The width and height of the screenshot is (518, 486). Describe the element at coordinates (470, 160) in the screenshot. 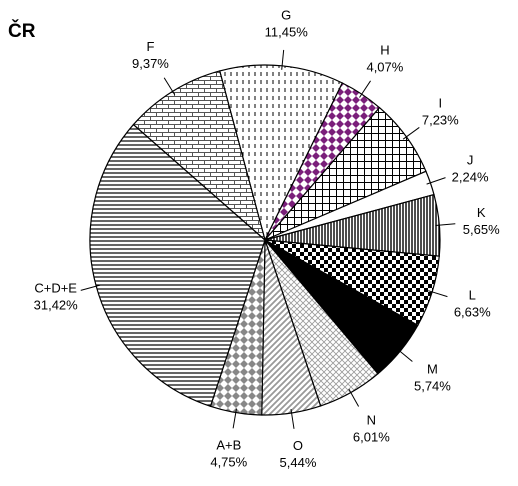

I see `slice-label: J` at that location.